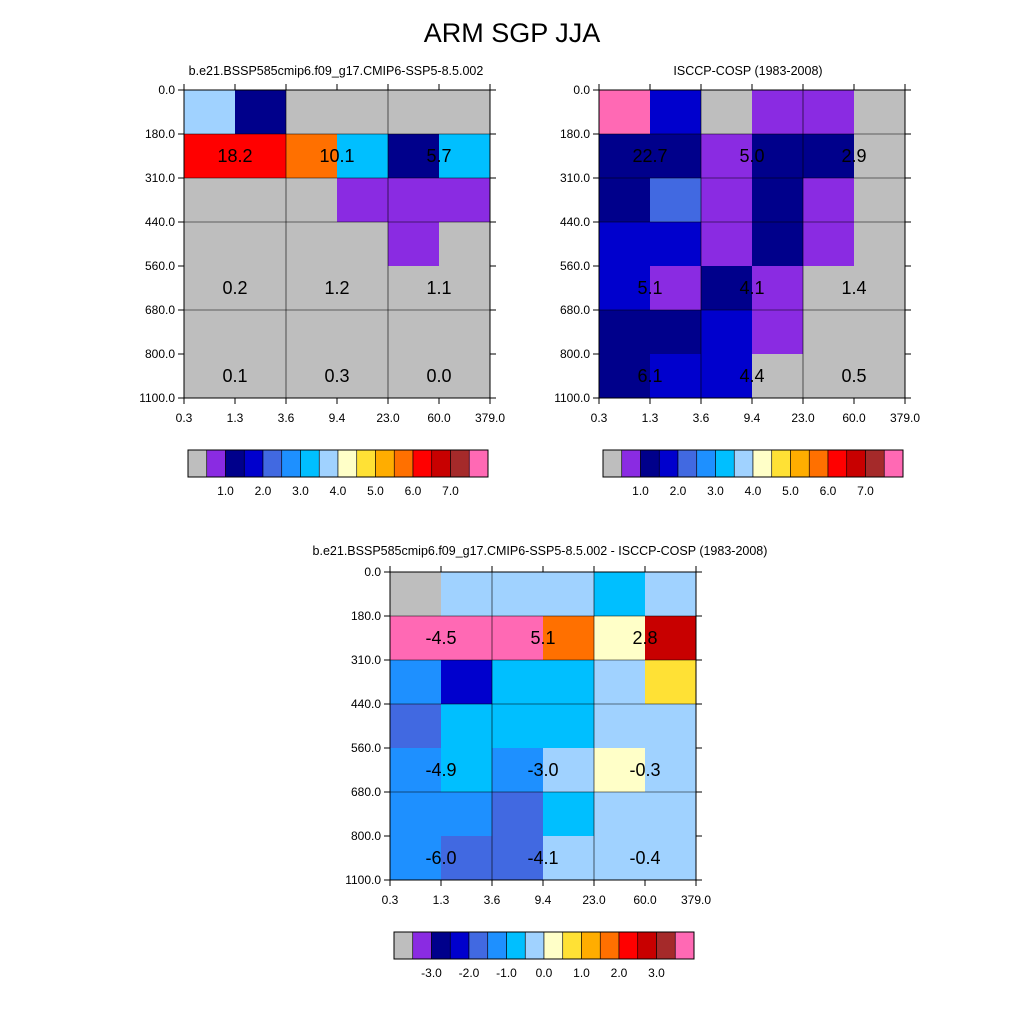  I want to click on y-tick-label: 560.0, so click(575, 266).